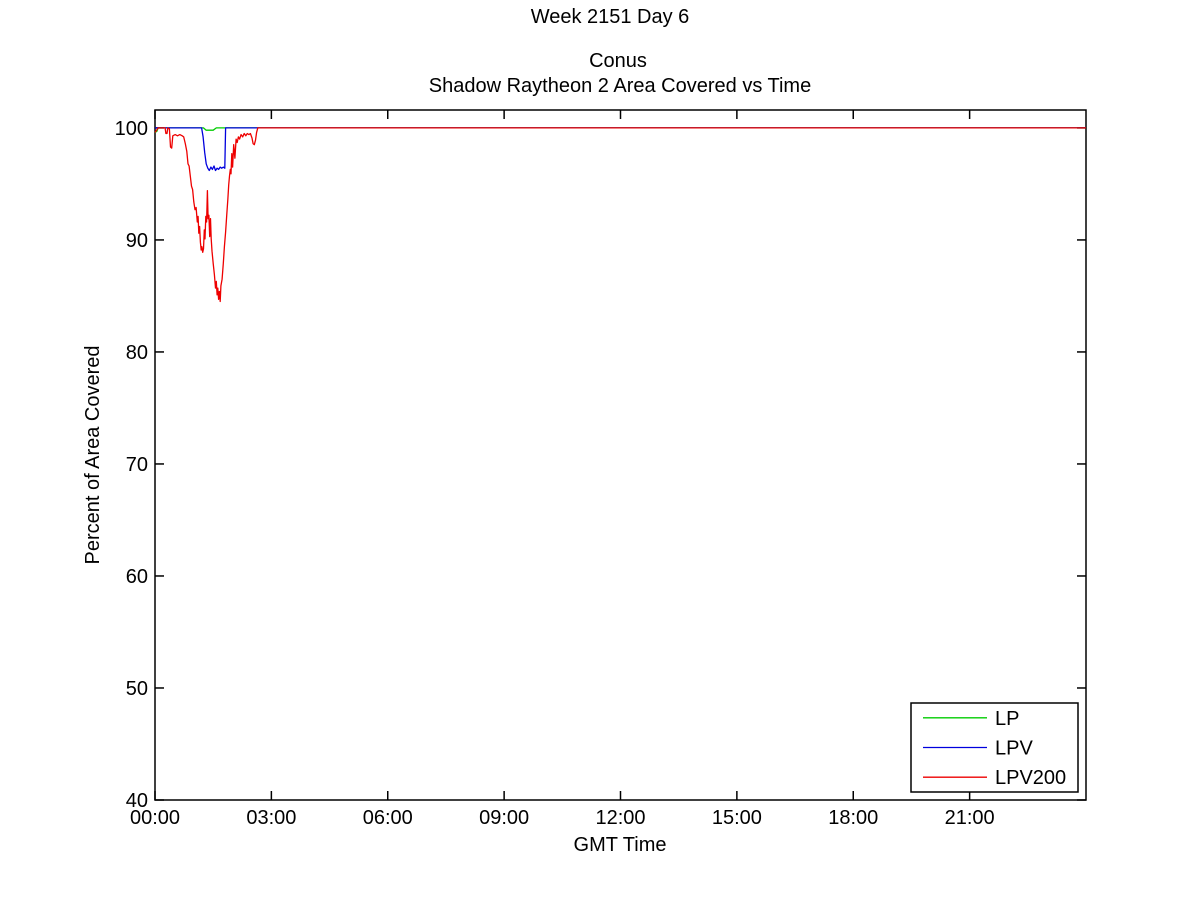 This screenshot has width=1200, height=900. What do you see at coordinates (1030, 778) in the screenshot?
I see `legend-label-lpv200: LPV200` at bounding box center [1030, 778].